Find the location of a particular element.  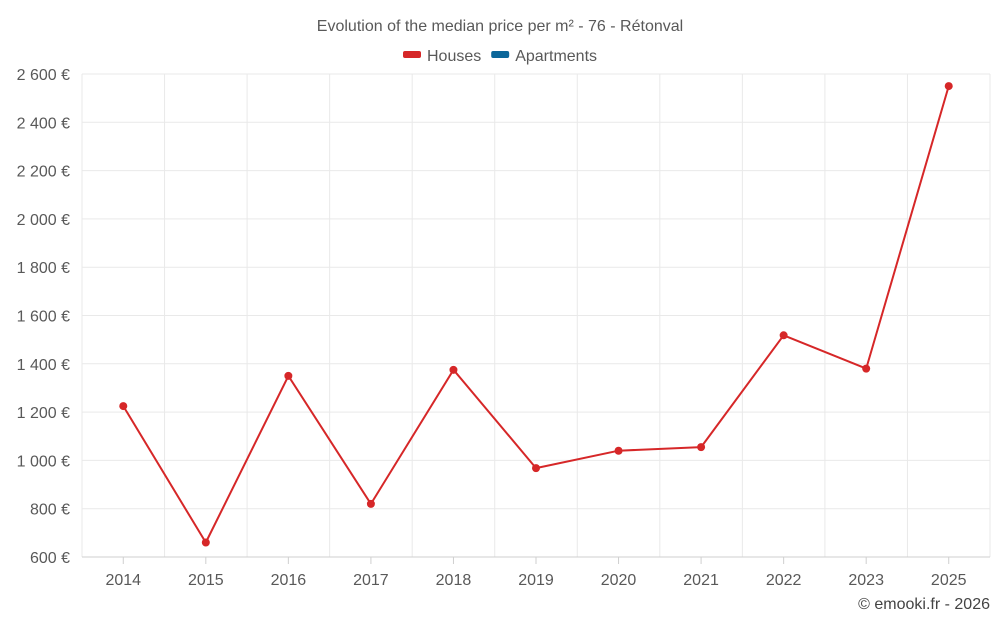

x-tick-label: 2014 is located at coordinates (123, 580).